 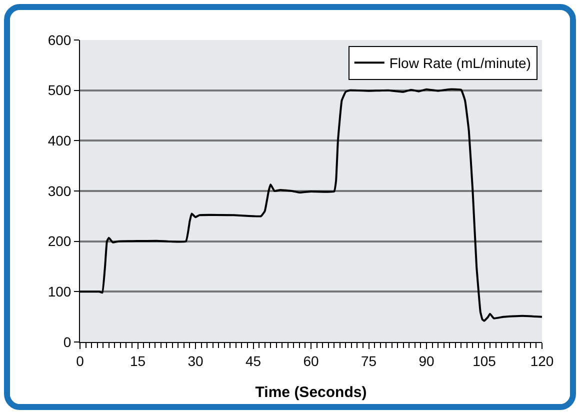 What do you see at coordinates (138, 360) in the screenshot?
I see `x-tick-label: 15` at bounding box center [138, 360].